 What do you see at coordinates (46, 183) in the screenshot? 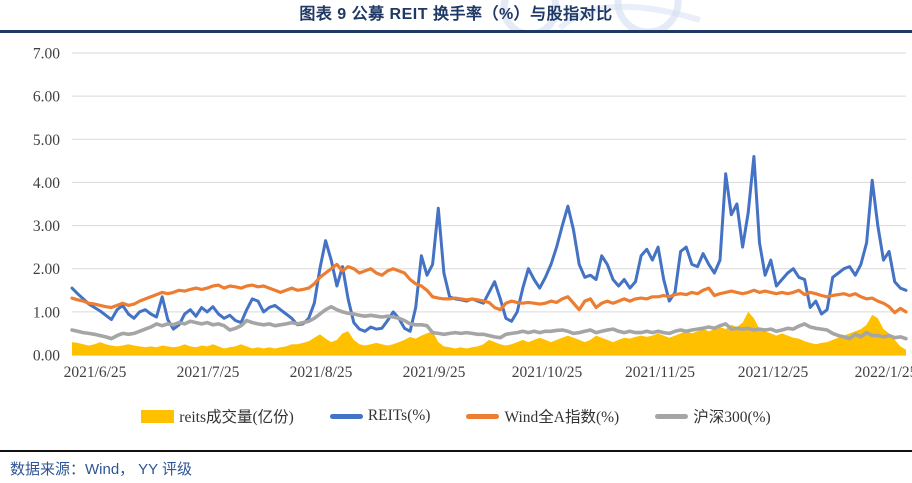
I see `y-tick-label: 4.00` at bounding box center [46, 183].